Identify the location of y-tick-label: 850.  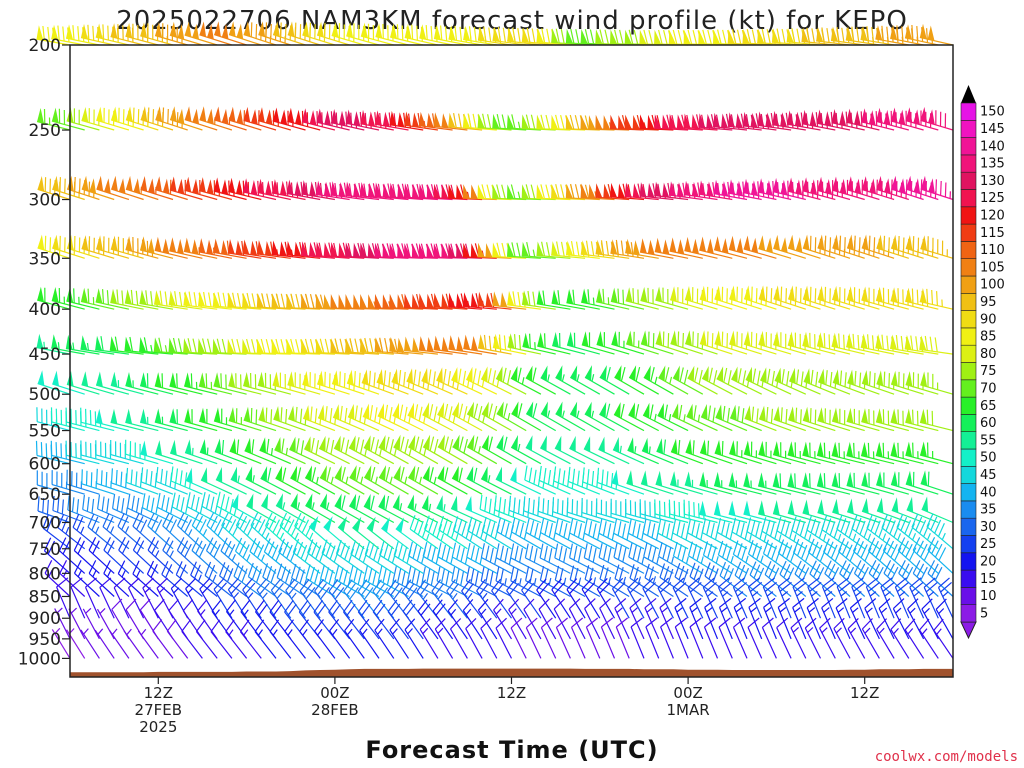
(45, 597).